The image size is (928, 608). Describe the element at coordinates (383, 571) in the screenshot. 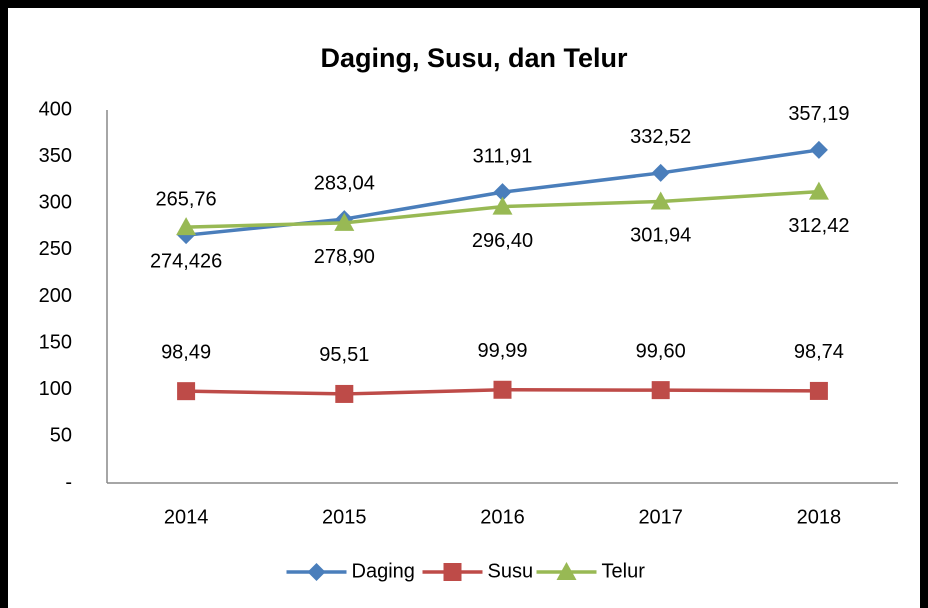

I see `legend-label: Daging` at that location.